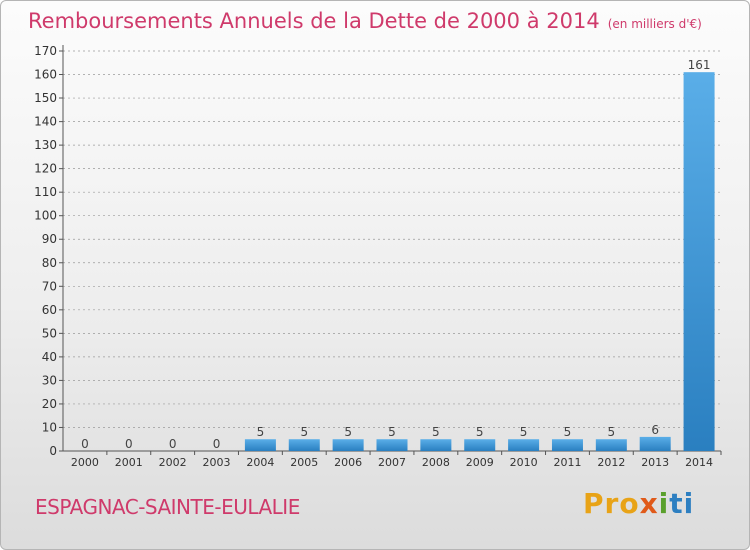 The width and height of the screenshot is (750, 550). Describe the element at coordinates (129, 462) in the screenshot. I see `x-tick-label-2001: 2001` at that location.